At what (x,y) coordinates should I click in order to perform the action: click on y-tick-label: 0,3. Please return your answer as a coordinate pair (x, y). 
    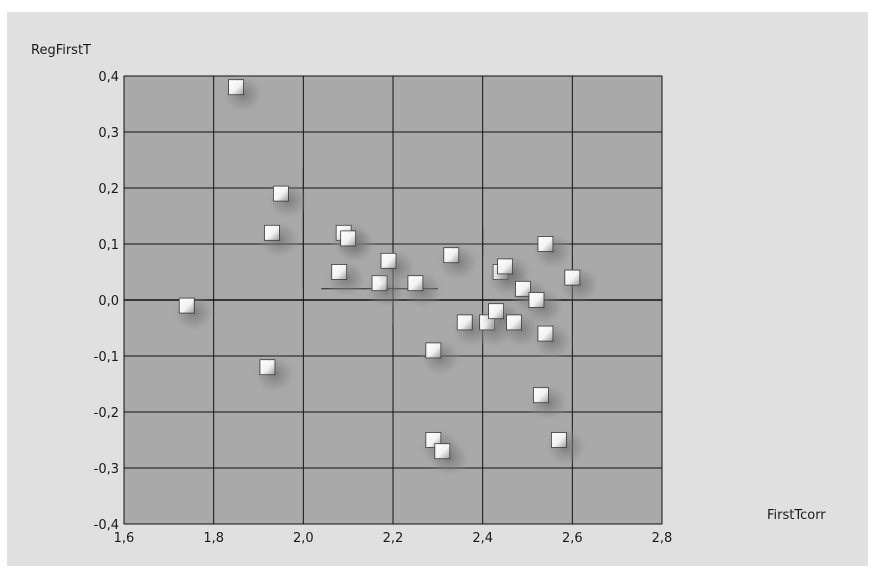
    Looking at the image, I should click on (108, 133).